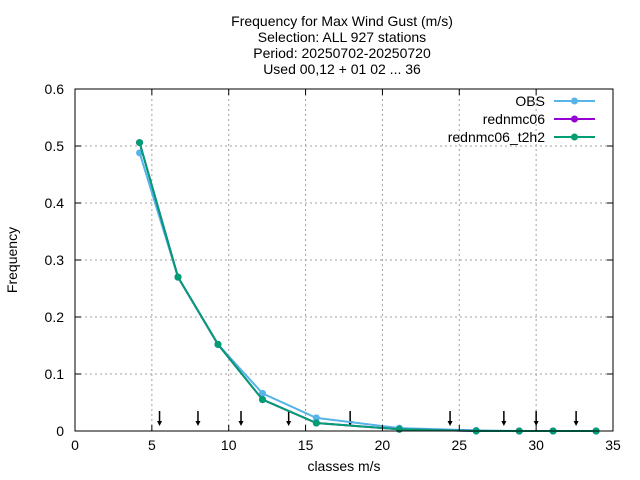 The width and height of the screenshot is (640, 480). I want to click on legend-entry: rednmc06_t2h2, so click(521, 137).